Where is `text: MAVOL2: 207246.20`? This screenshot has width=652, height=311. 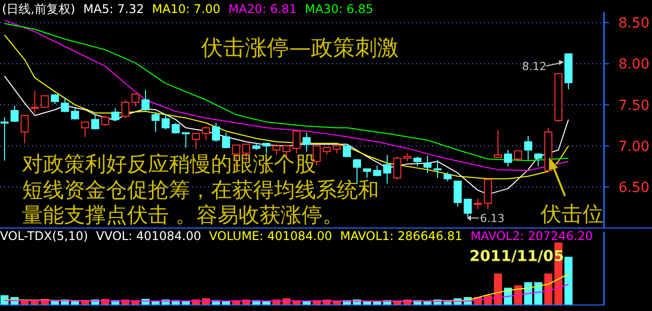 text: MAVOL2: 207246.20 is located at coordinates (531, 236).